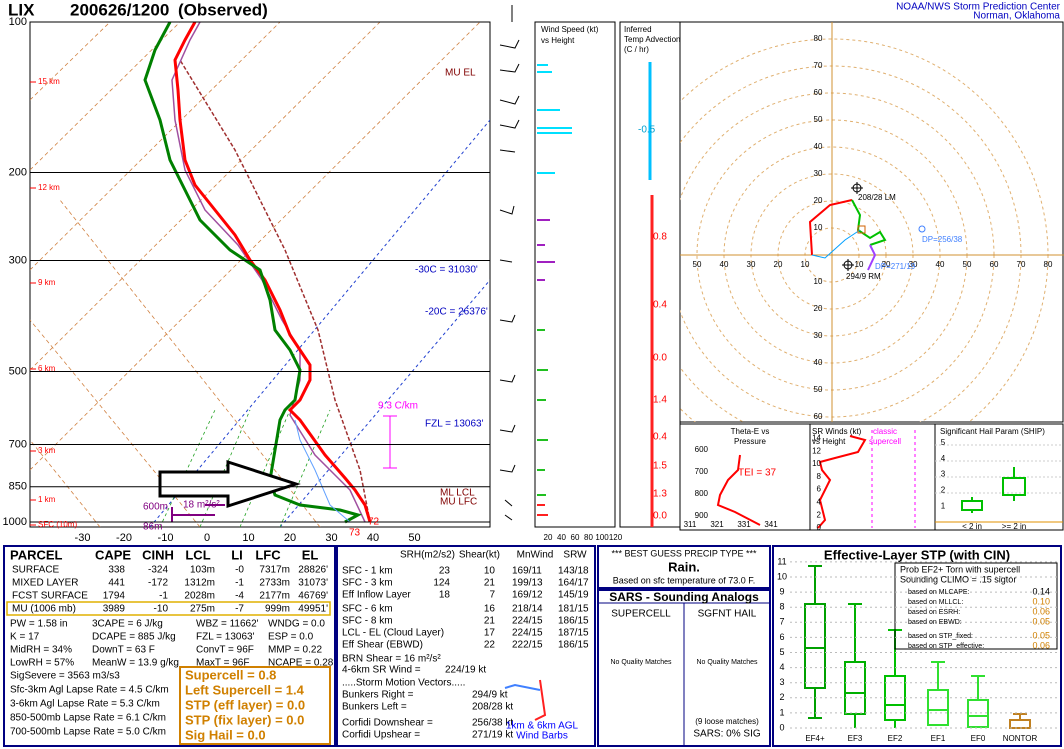 Image resolution: width=1064 pixels, height=749 pixels. I want to click on index: ESP = 0.0, so click(291, 637).